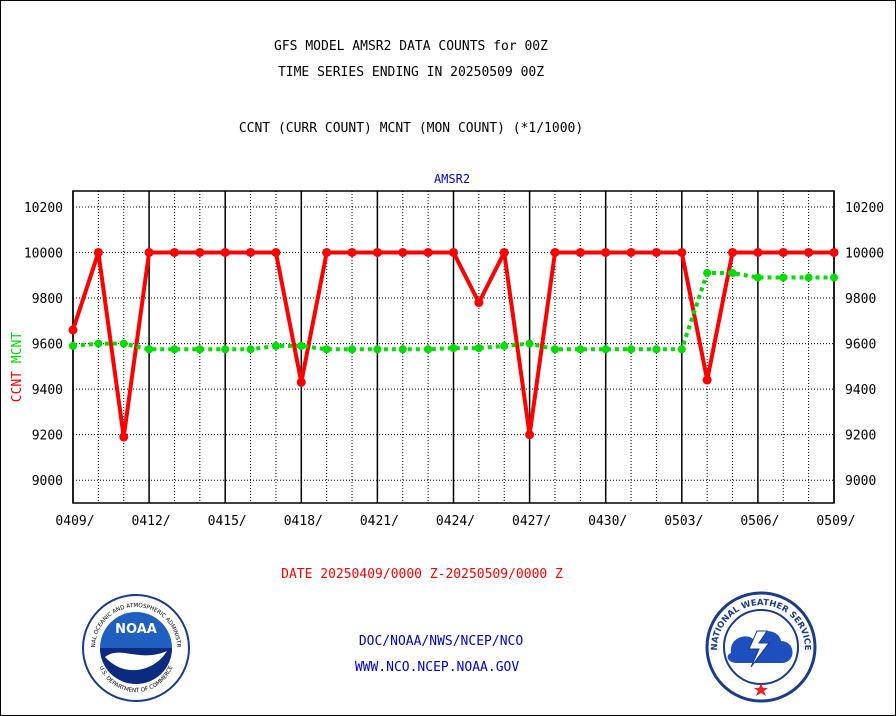 The height and width of the screenshot is (716, 896). I want to click on nws-logo: NATIONAL WEATHER SERVICE, so click(761, 647).